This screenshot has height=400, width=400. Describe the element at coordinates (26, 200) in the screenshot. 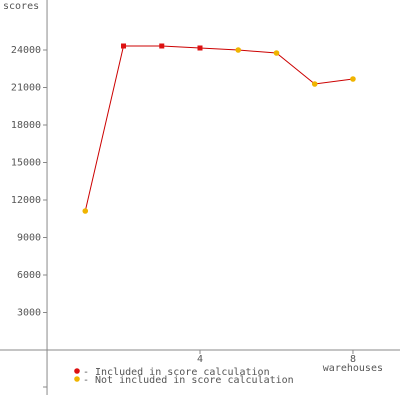

I see `y-tick-label: 12000` at that location.